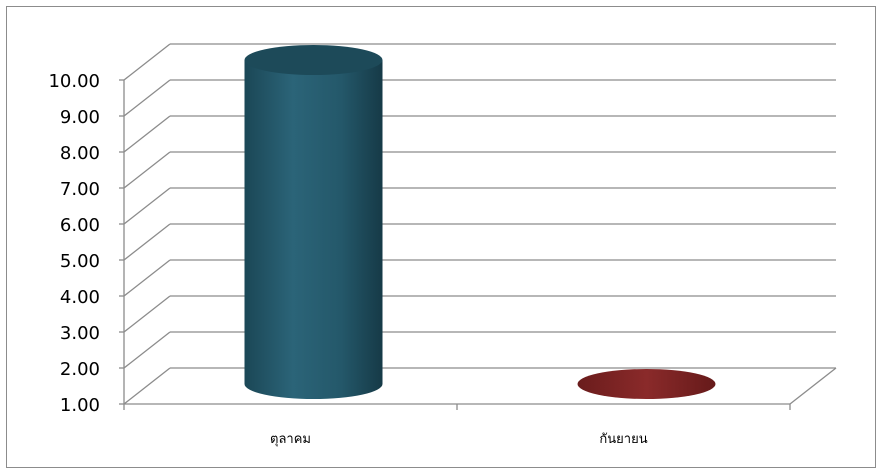 The height and width of the screenshot is (475, 884). What do you see at coordinates (313, 60) in the screenshot?
I see `bar-top-cap` at bounding box center [313, 60].